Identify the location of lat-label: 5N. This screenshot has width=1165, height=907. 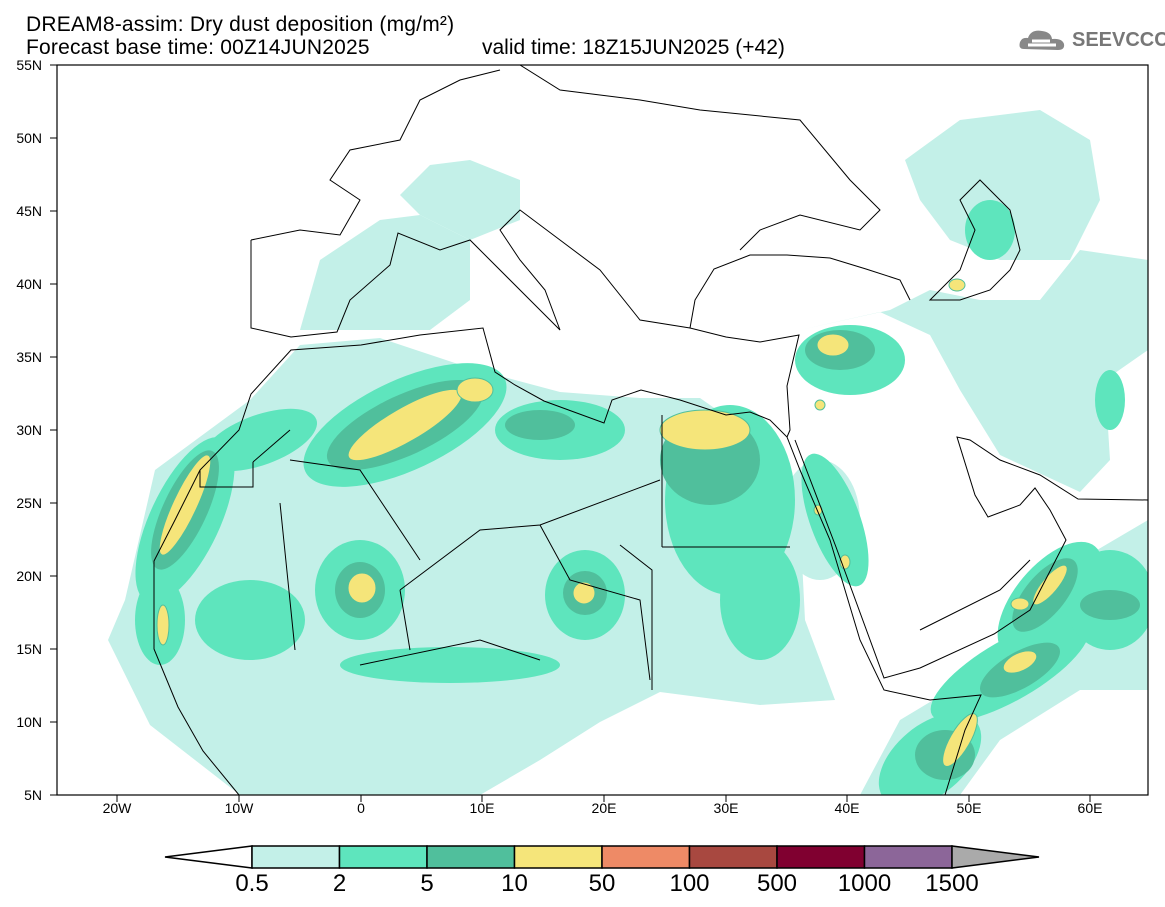
(33, 795).